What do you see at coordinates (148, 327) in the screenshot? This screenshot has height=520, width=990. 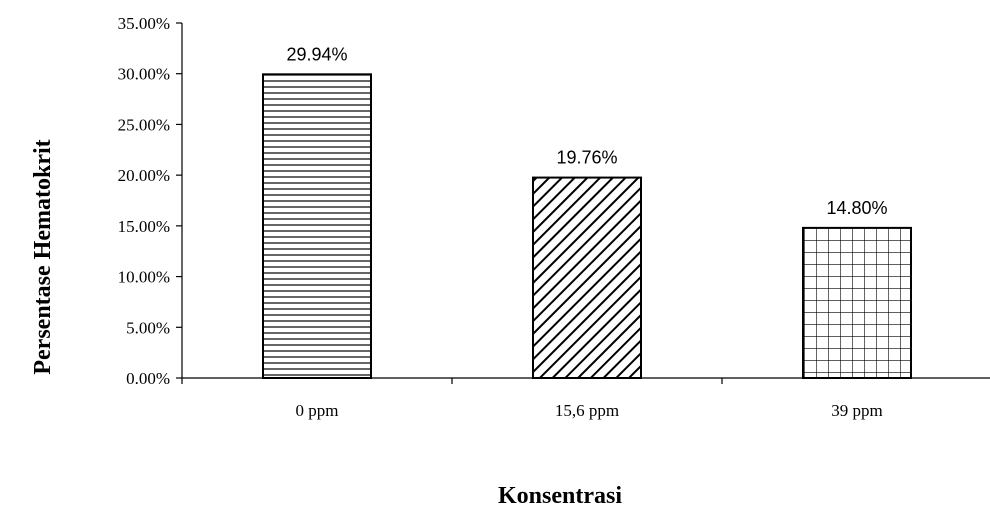 I see `y-tick-label: 5.00%` at bounding box center [148, 327].